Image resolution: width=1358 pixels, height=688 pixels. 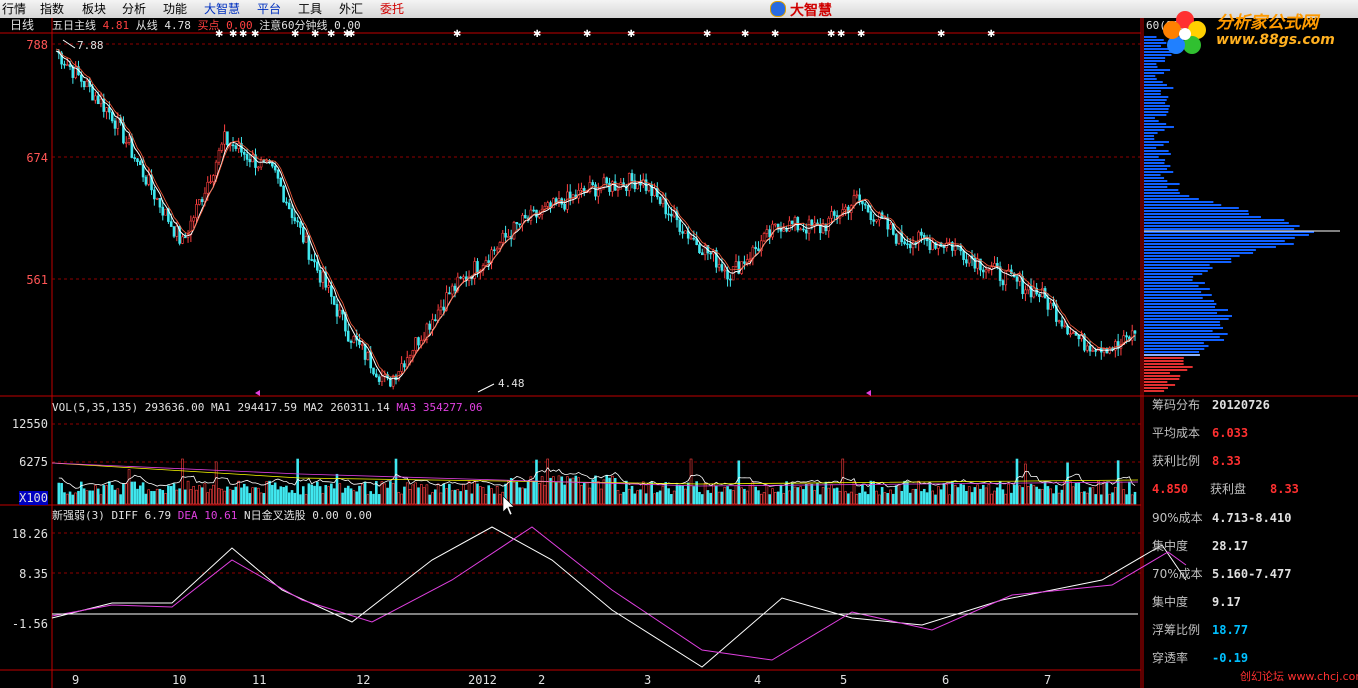 What do you see at coordinates (206, 25) in the screenshot?
I see `main-legend: 五日主线 4.81 从线 4.78 买点 0.00 注意60分钟线 0.00` at bounding box center [206, 25].